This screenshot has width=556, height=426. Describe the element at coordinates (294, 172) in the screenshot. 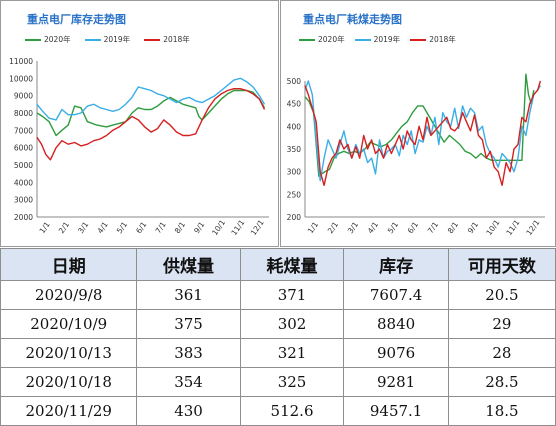

I see `y-tick-label: 300` at that location.